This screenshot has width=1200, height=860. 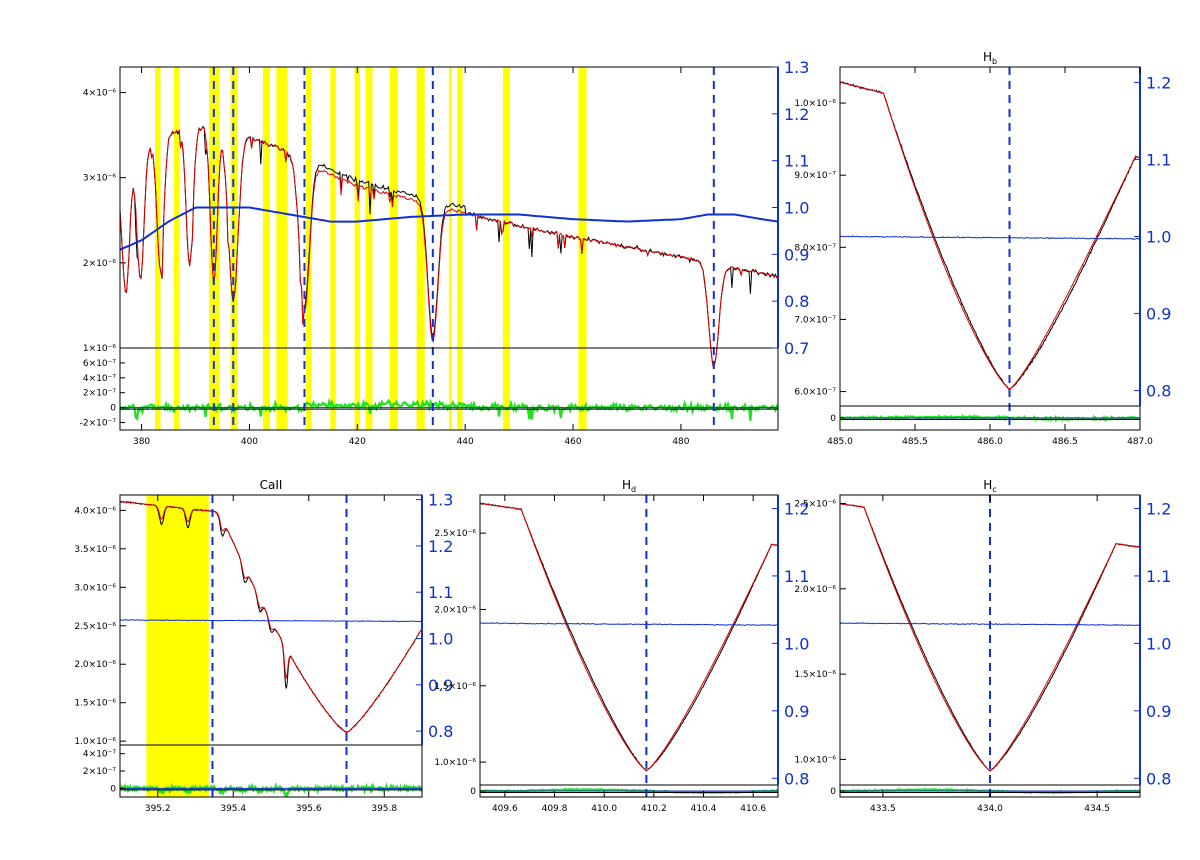 I want to click on x-tick-label: 400, so click(x=249, y=442).